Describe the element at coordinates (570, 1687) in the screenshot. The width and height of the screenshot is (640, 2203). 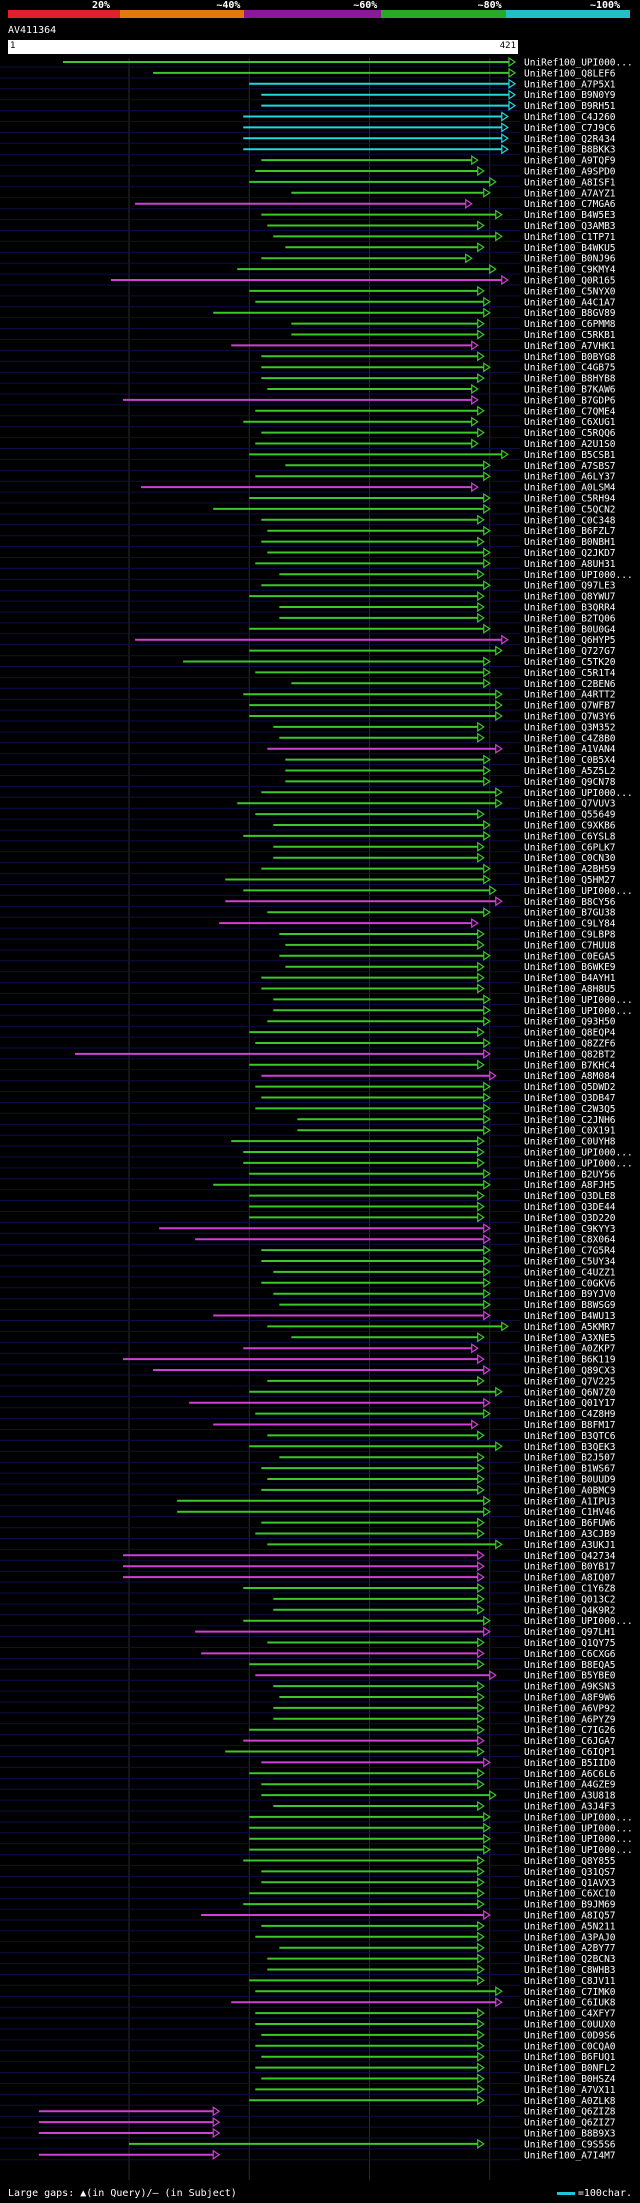
I see `hit-name: UniRef100_A9KSN3` at that location.